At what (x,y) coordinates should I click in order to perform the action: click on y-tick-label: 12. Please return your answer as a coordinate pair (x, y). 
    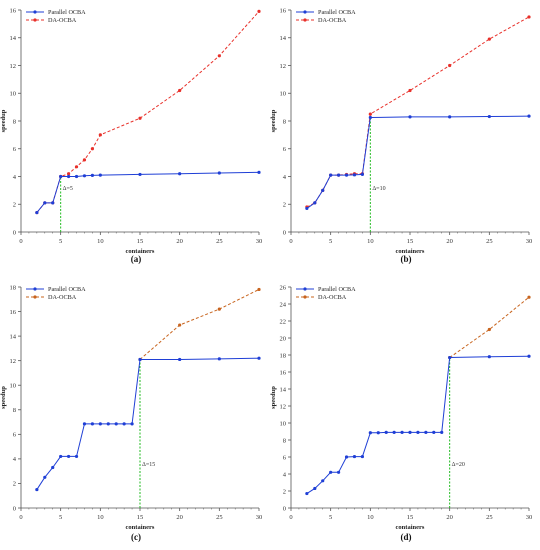
    Looking at the image, I should click on (283, 66).